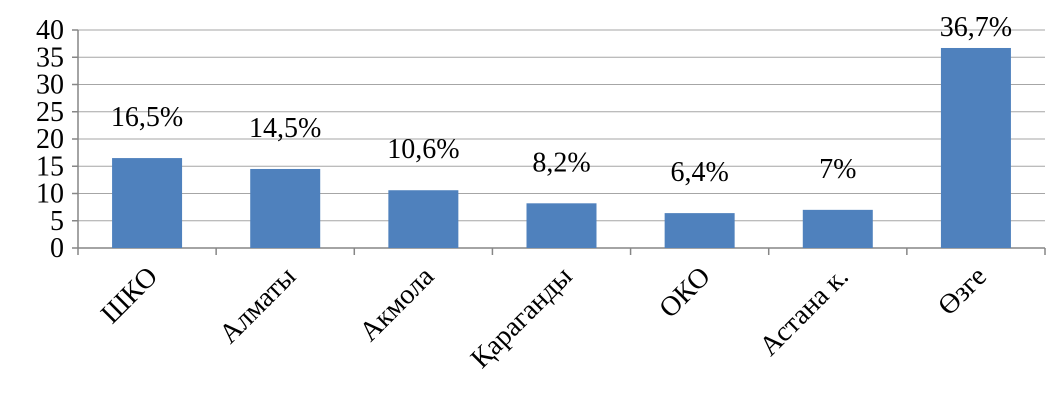 The height and width of the screenshot is (414, 1057). What do you see at coordinates (285, 128) in the screenshot?
I see `value-label: 14,5%` at bounding box center [285, 128].